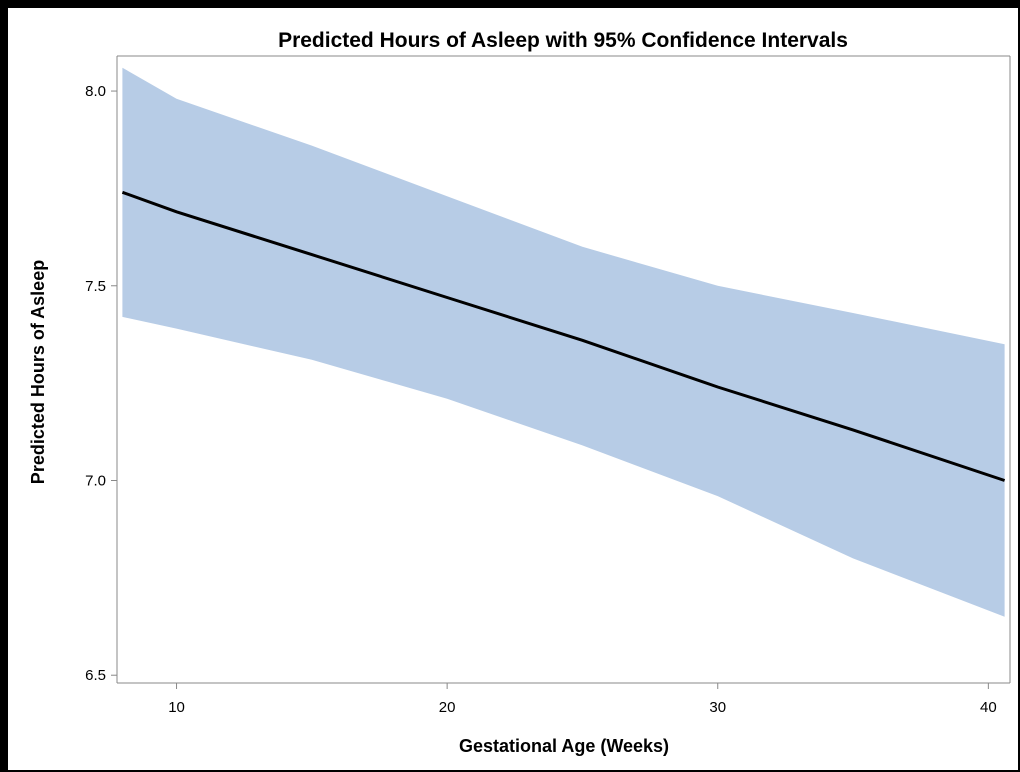  What do you see at coordinates (38, 372) in the screenshot?
I see `y-axis-label: Predicted Hours of Asleep` at bounding box center [38, 372].